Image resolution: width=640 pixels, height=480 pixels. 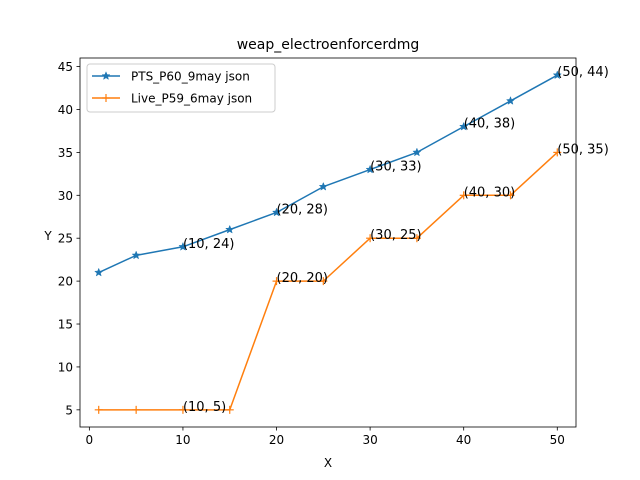 What do you see at coordinates (190, 77) in the screenshot?
I see `legend-label-1: PTS_P60_9may json` at bounding box center [190, 77].